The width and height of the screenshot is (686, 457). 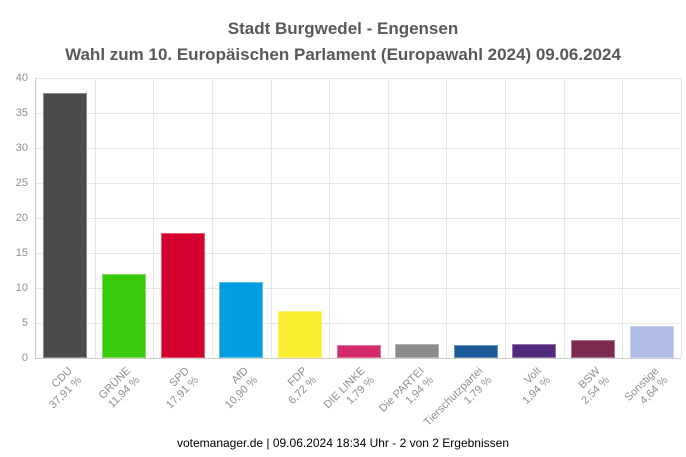 What do you see at coordinates (299, 334) in the screenshot?
I see `bar-fdp` at bounding box center [299, 334].